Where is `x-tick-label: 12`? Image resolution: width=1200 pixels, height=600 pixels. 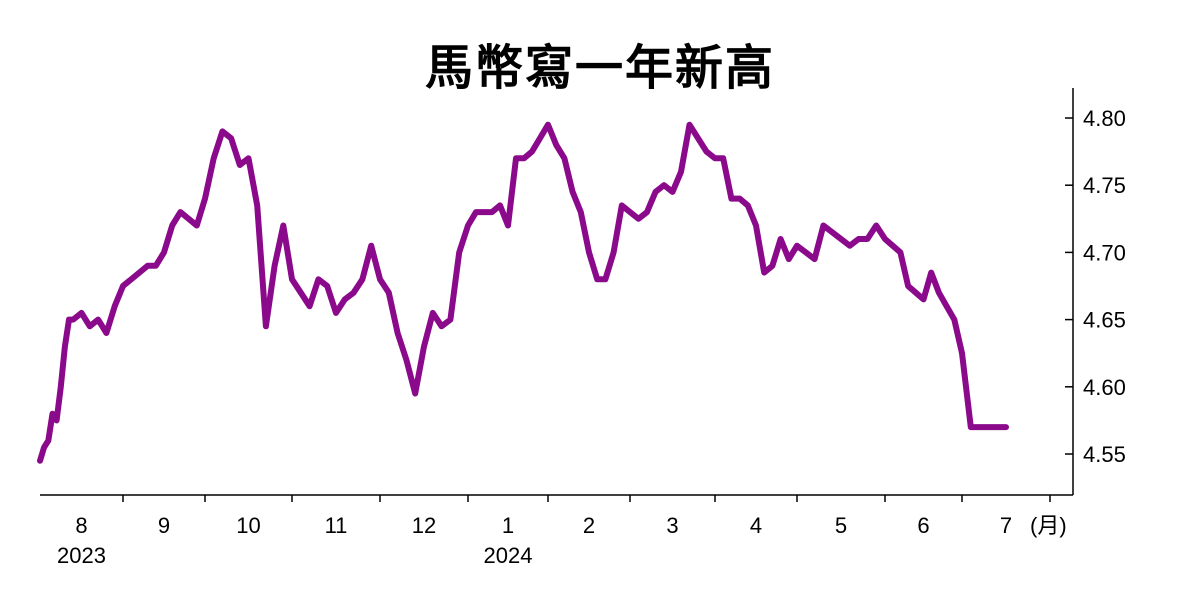
x-tick-label: 12 is located at coordinates (424, 525).